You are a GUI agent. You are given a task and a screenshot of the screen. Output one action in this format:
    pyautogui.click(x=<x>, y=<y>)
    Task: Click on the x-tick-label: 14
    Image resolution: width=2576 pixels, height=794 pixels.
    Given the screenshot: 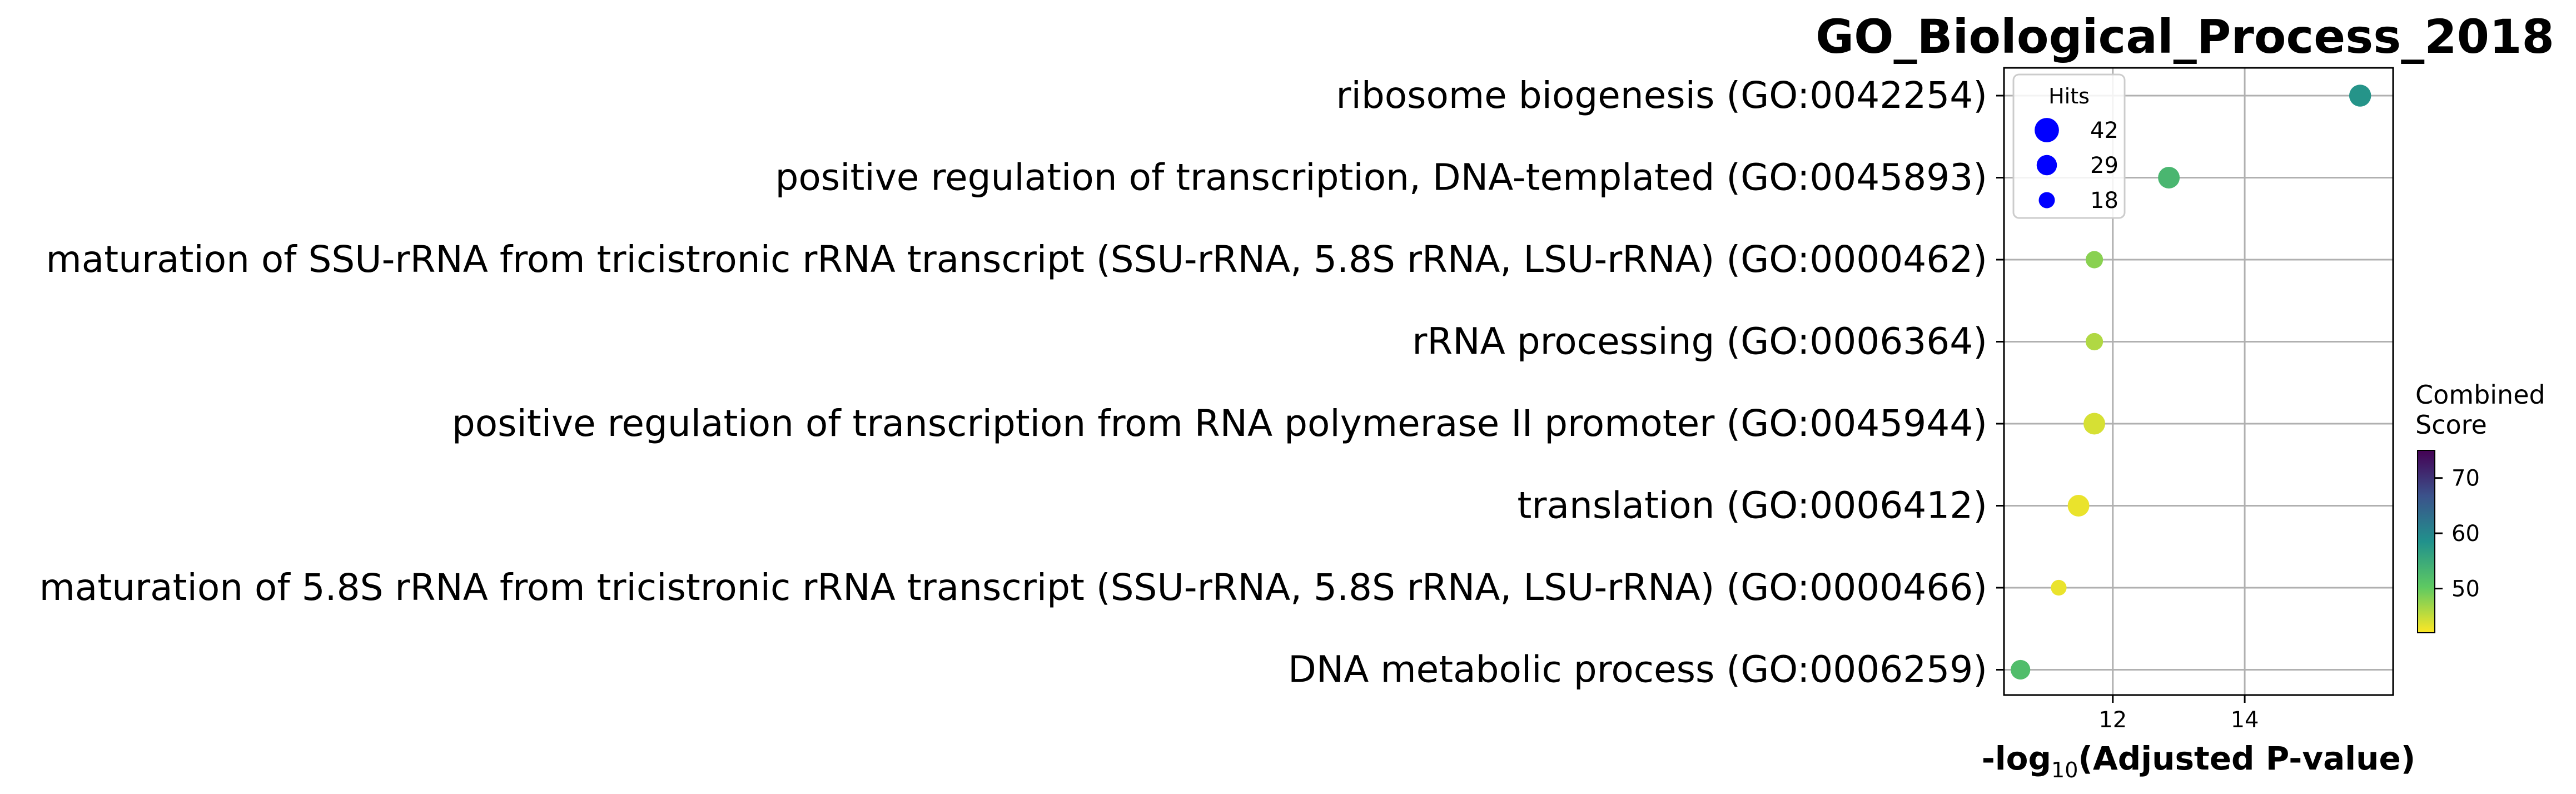 What is the action you would take?
    pyautogui.click(x=2245, y=720)
    